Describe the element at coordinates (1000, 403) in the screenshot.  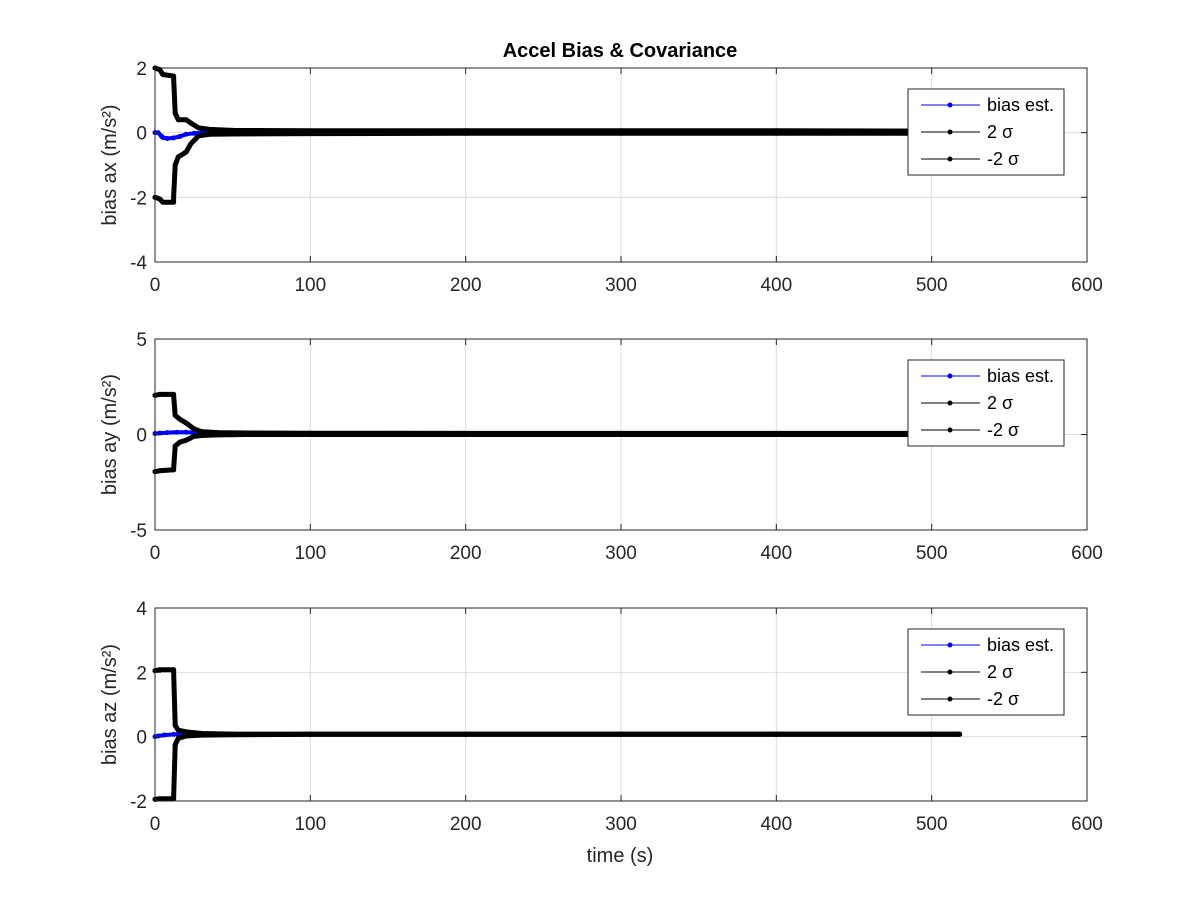
I see `legend-label: 2 σ` at that location.